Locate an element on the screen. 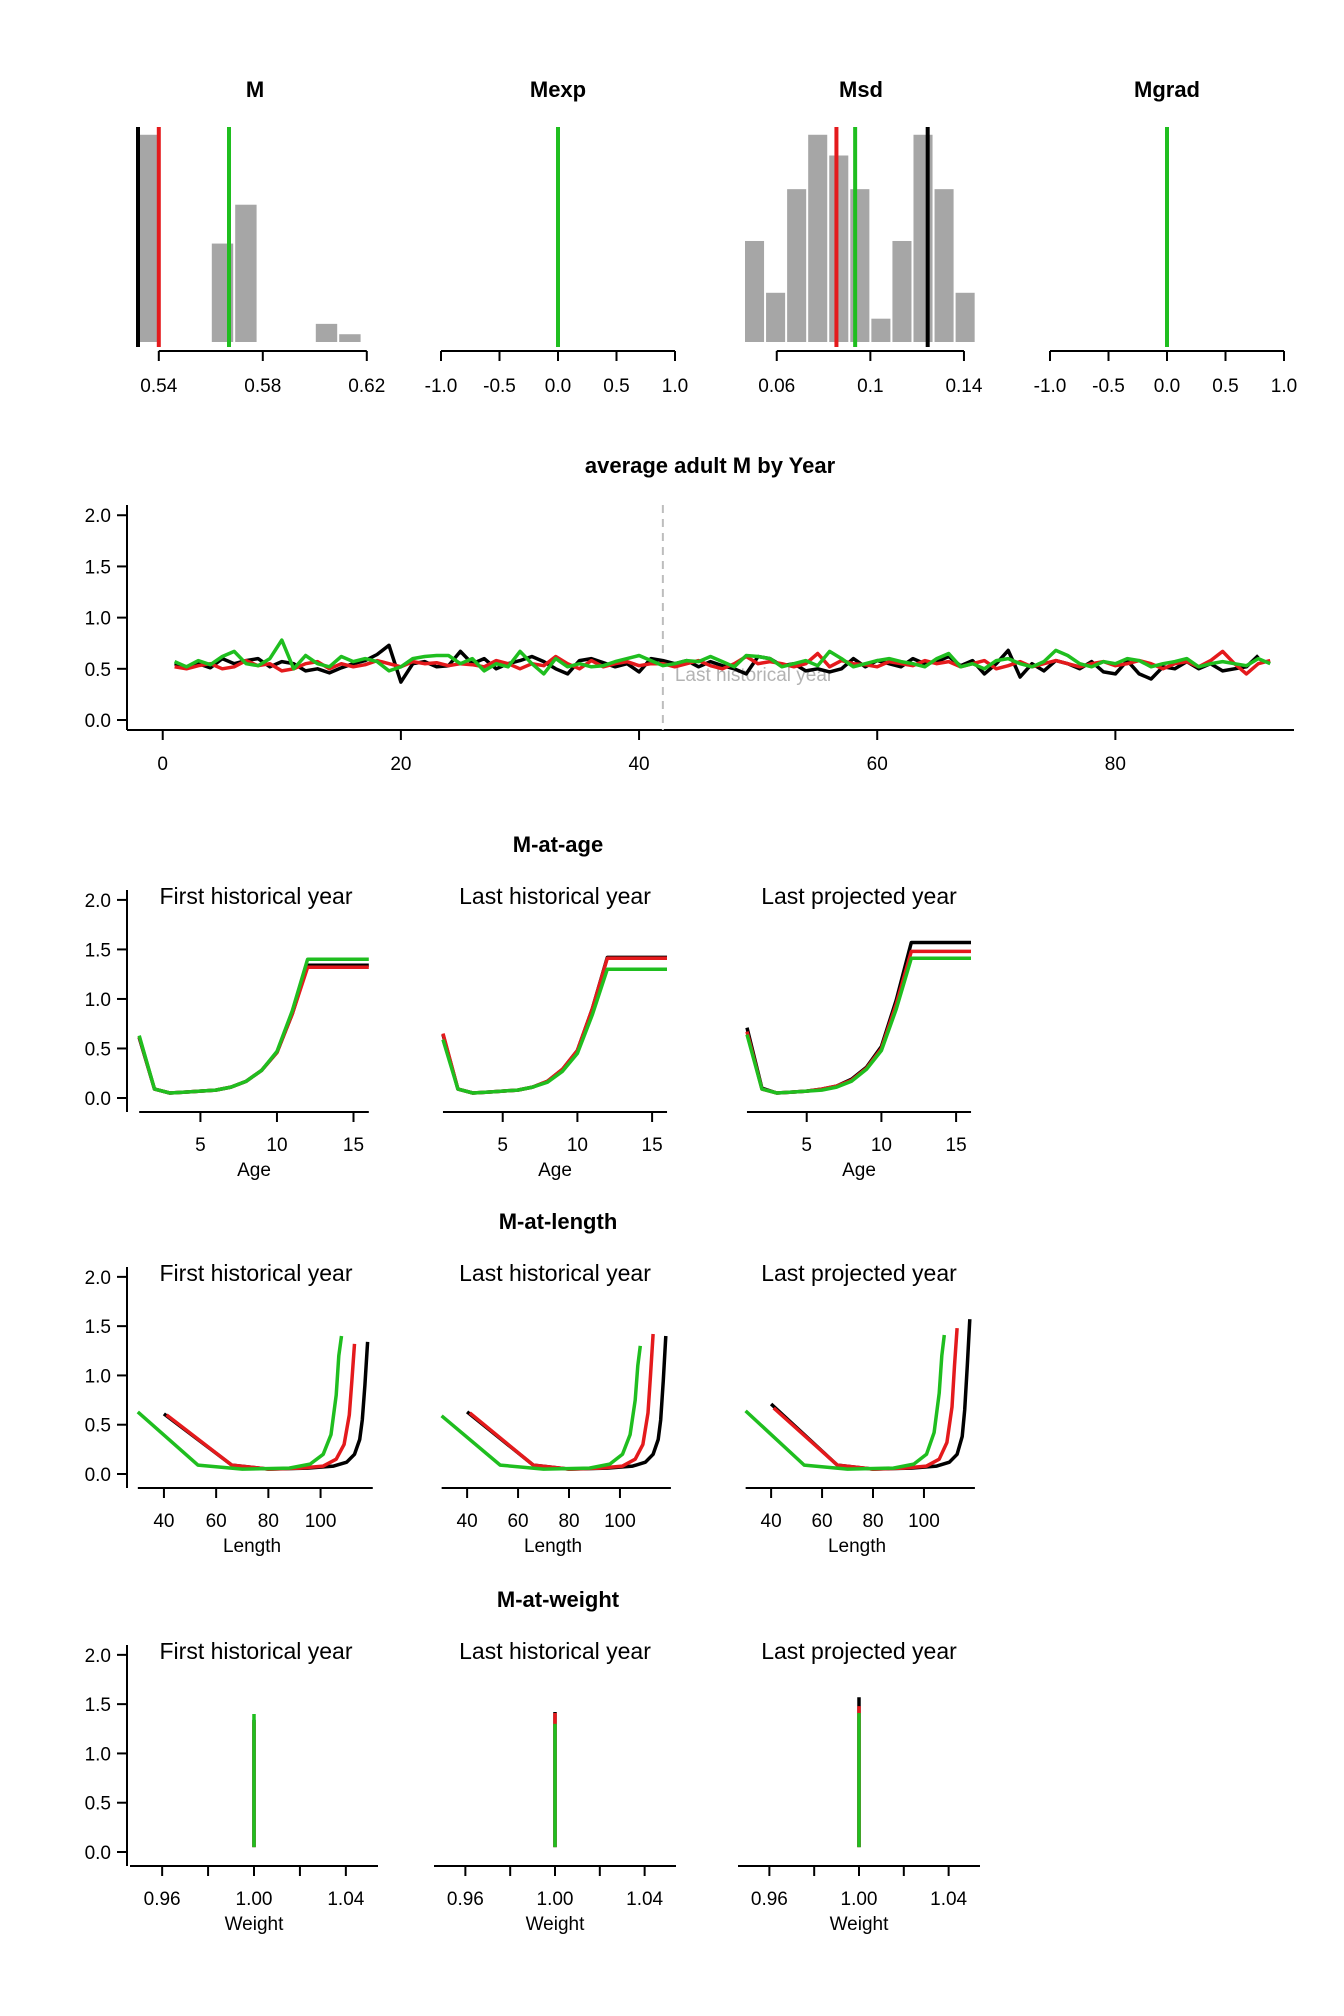 The width and height of the screenshot is (1344, 2016). x-tick-label: 0.0 is located at coordinates (1167, 386).